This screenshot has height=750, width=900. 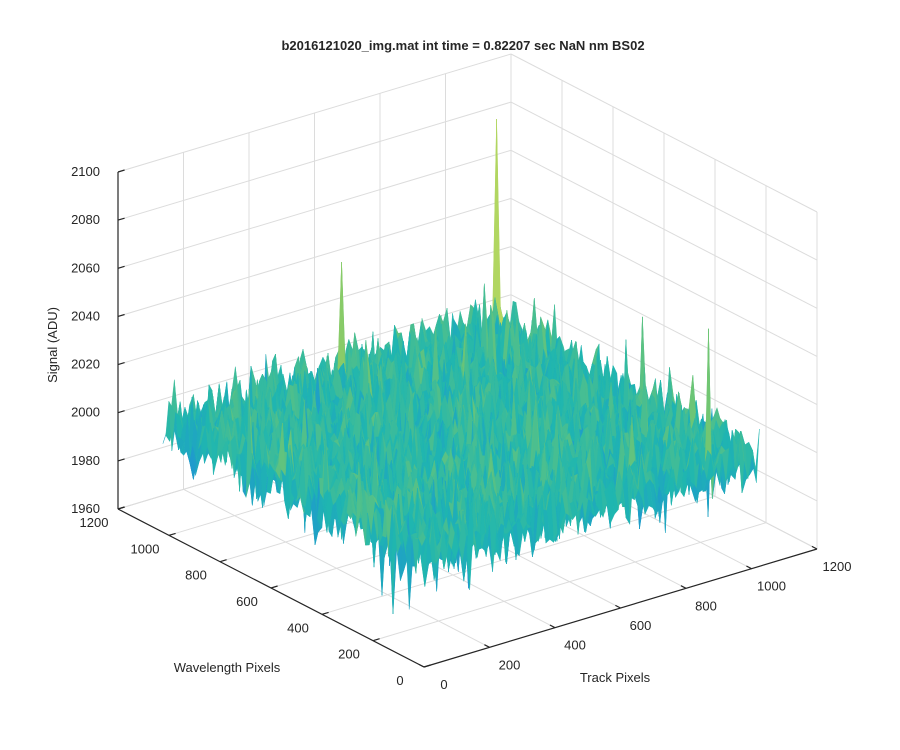 What do you see at coordinates (569, 582) in the screenshot?
I see `grid-line-y-floor` at bounding box center [569, 582].